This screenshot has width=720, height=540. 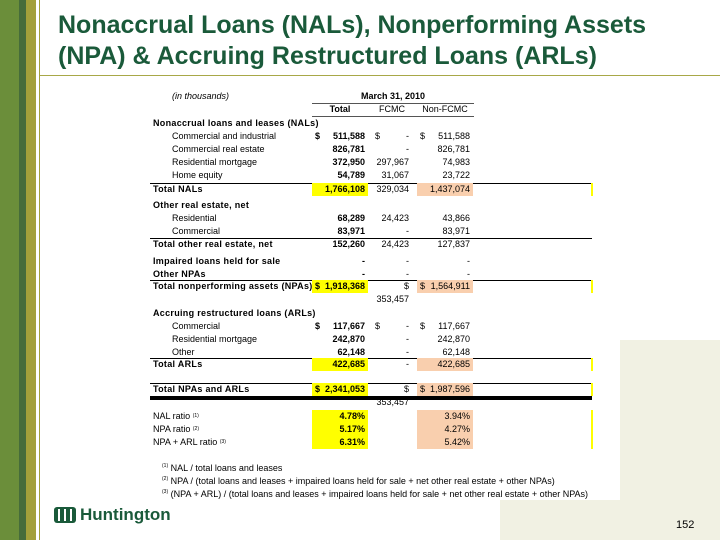 What do you see at coordinates (344, 286) in the screenshot?
I see `cell-value: 1,918,368` at bounding box center [344, 286].